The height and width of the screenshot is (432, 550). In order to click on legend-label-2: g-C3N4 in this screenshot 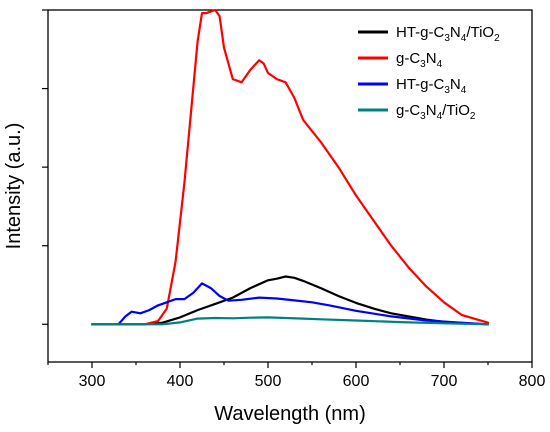, I will do `click(419, 60)`.